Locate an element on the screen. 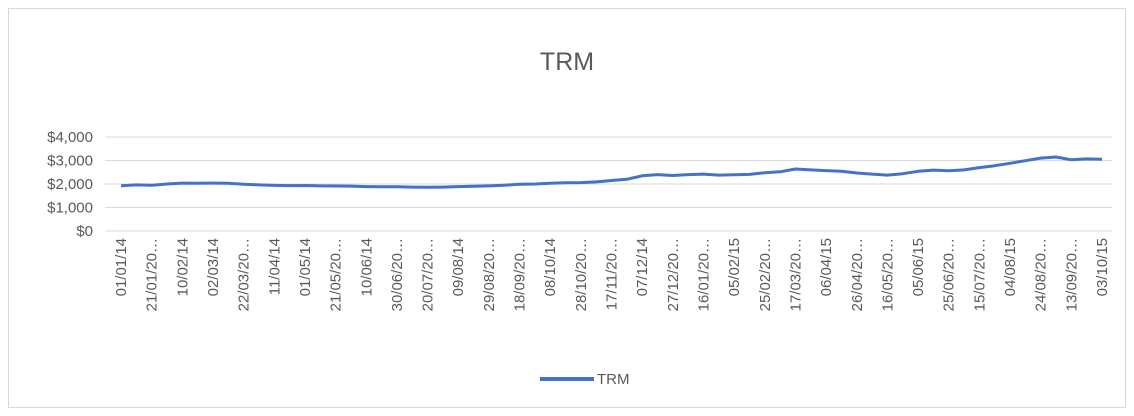  x-tick-label: 05/02/15 is located at coordinates (734, 267).